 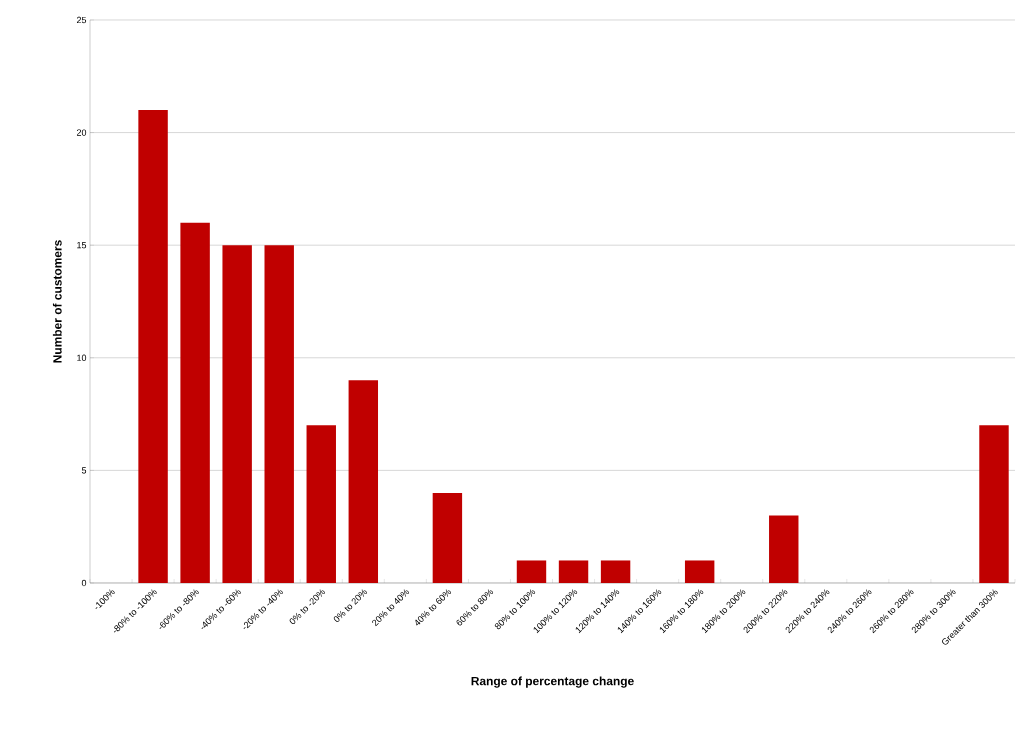 What do you see at coordinates (84, 470) in the screenshot?
I see `y-tick-label: 5` at bounding box center [84, 470].